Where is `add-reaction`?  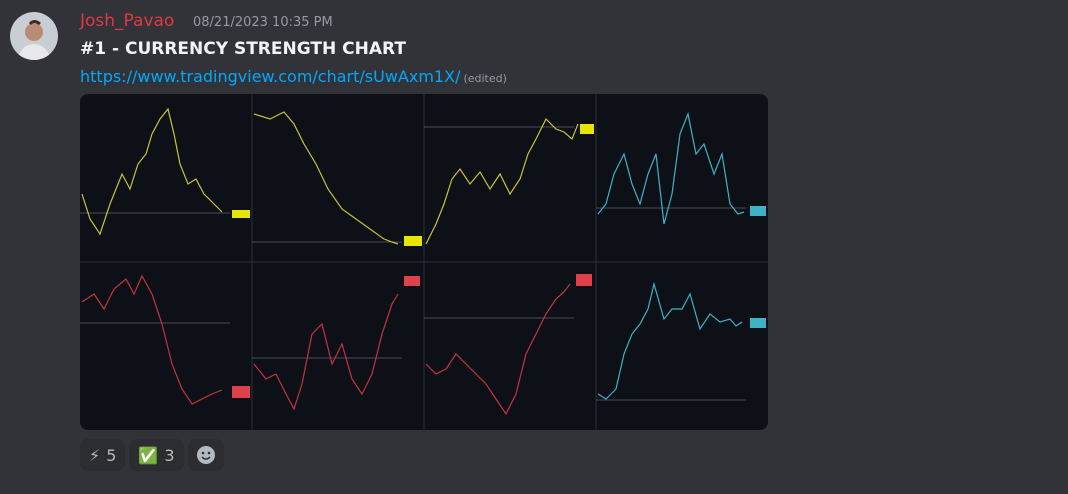
add-reaction is located at coordinates (205, 455).